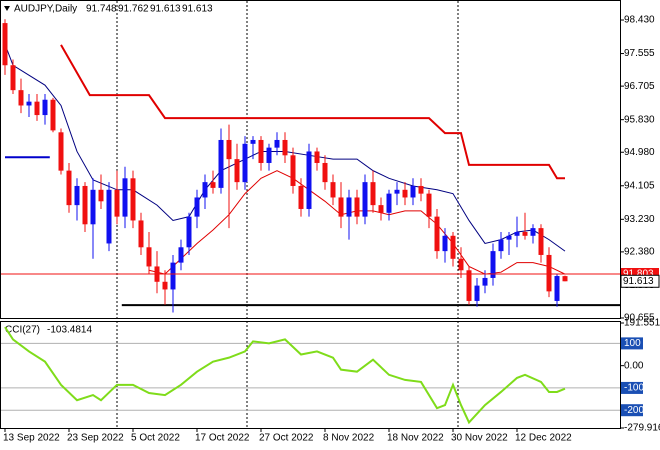 This screenshot has height=450, width=660. I want to click on header-low: 91.613, so click(165, 9).